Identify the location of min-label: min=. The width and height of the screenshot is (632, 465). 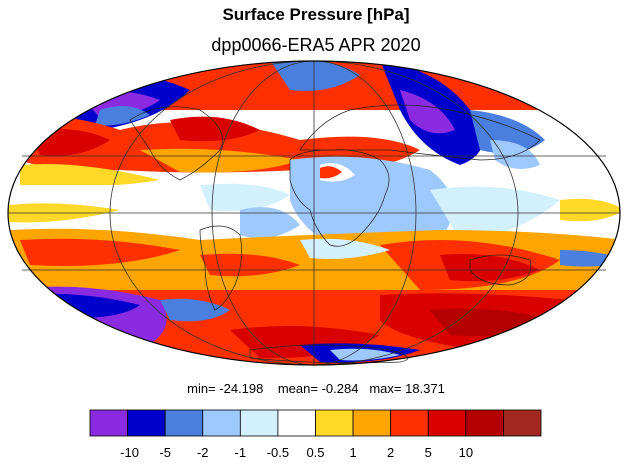
(201, 388).